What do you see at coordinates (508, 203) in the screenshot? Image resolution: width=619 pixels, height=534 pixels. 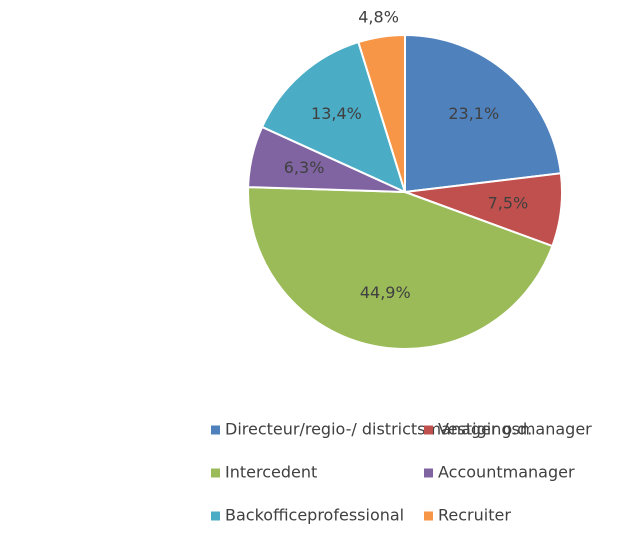 I see `data-label: 7,5%` at bounding box center [508, 203].